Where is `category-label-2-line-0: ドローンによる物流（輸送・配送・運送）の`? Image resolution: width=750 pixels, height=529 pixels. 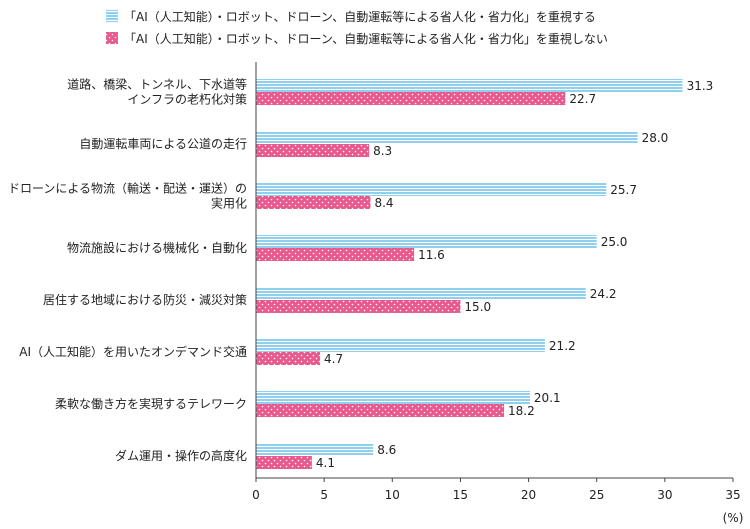
category-label-2-line-0: ドローンによる物流（輸送・配送・運送）の is located at coordinates (127, 188).